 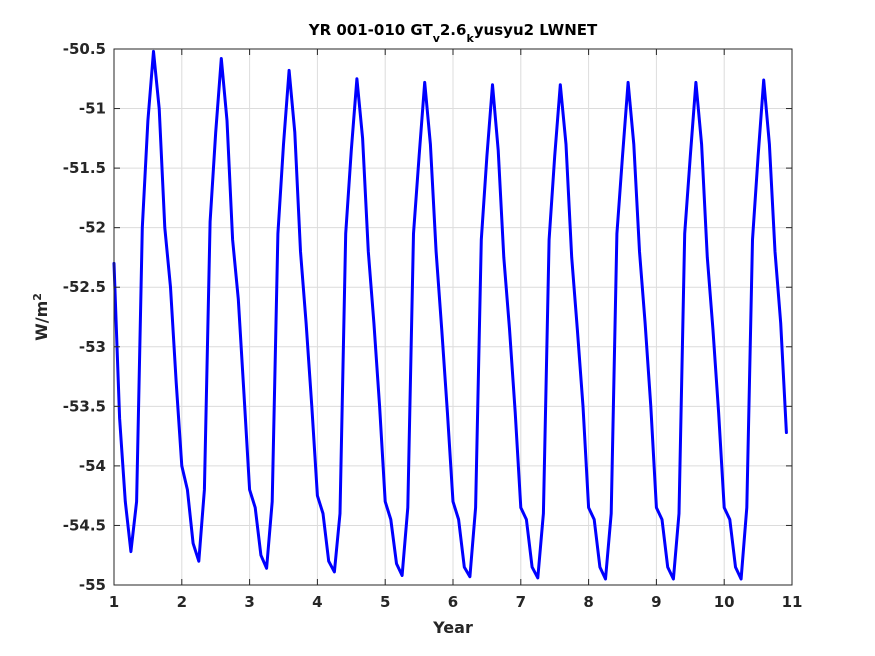 I want to click on chart-title-subscript: k, so click(x=470, y=38).